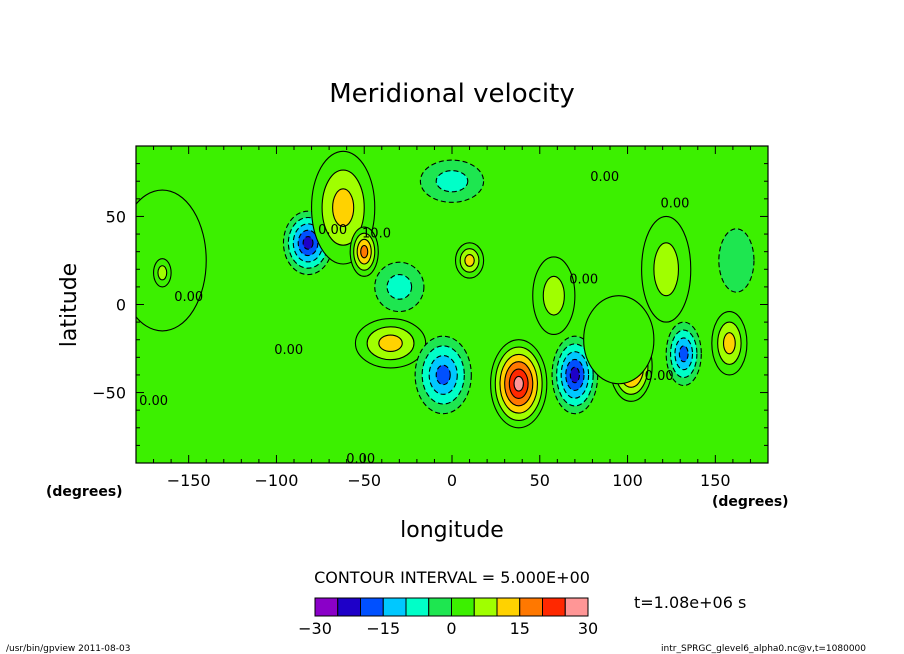 Image resolution: width=904 pixels, height=654 pixels. I want to click on contour-label: 10.0, so click(376, 234).